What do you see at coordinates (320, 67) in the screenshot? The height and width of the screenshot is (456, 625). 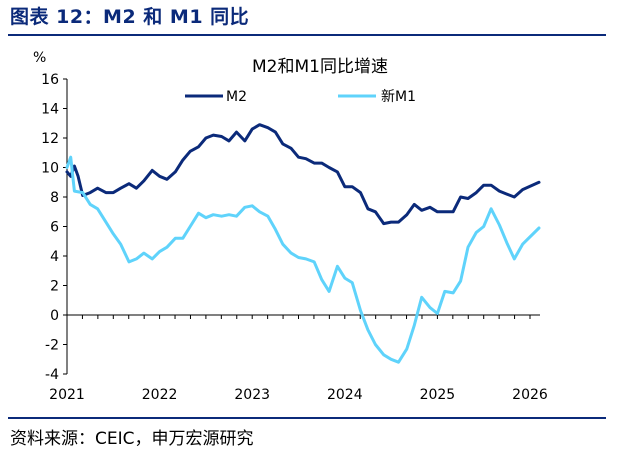 I see `chart-title: M2和M1同比增速` at bounding box center [320, 67].